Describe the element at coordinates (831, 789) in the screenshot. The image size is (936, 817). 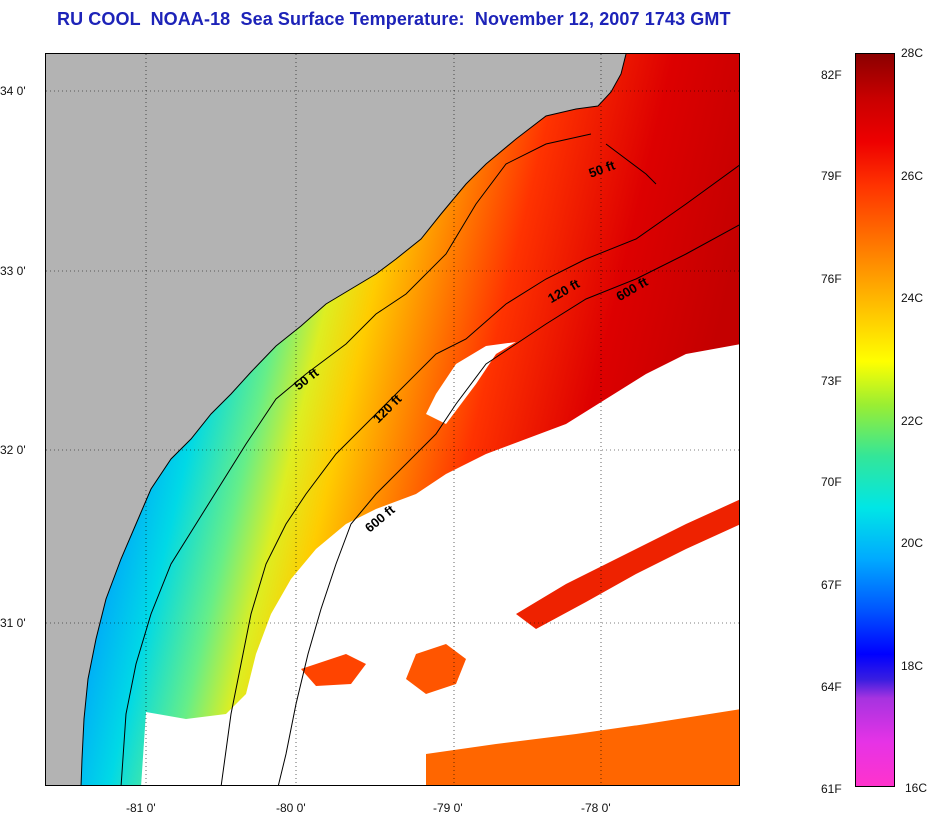
I see `colorbar-label-61f: 61F` at that location.